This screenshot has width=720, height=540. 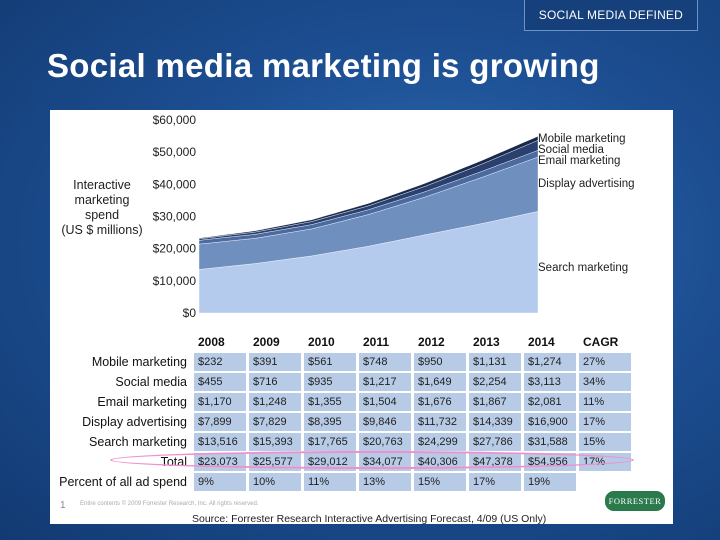 What do you see at coordinates (139, 362) in the screenshot?
I see `row-label: Mobile marketing` at bounding box center [139, 362].